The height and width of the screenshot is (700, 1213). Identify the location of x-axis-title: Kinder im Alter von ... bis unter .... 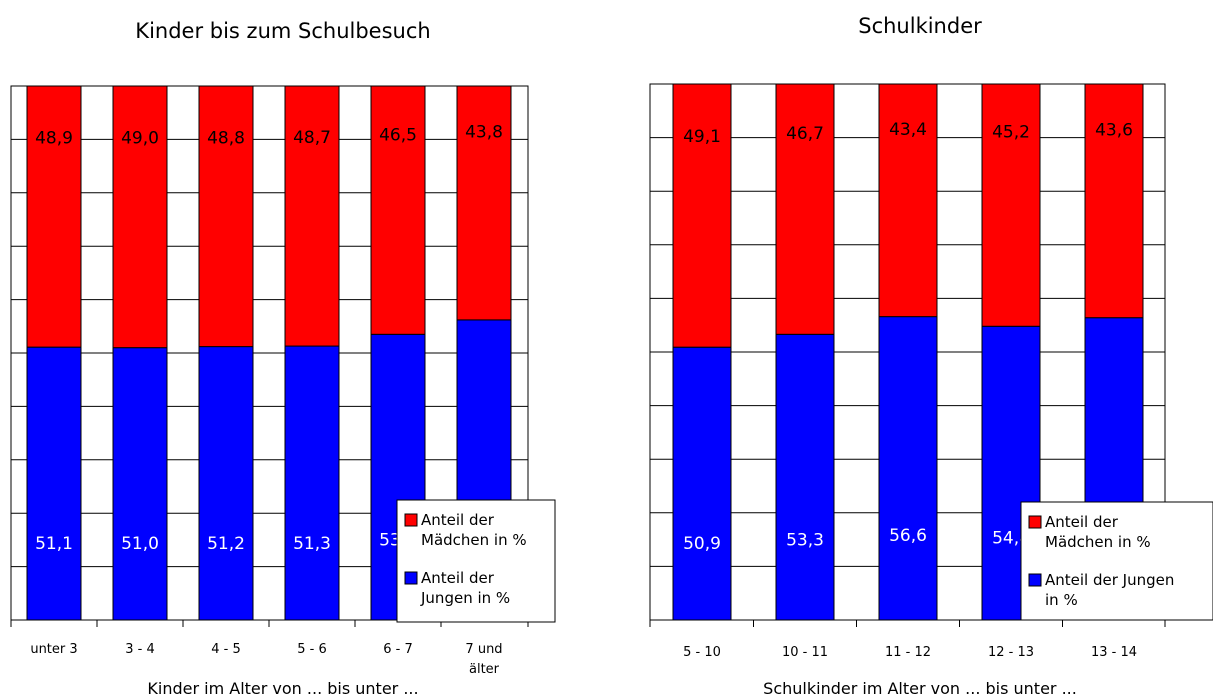
(282, 688).